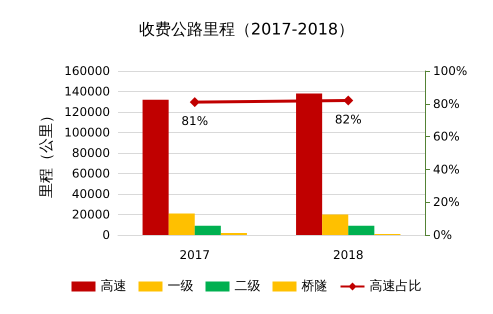 The width and height of the screenshot is (493, 314). What do you see at coordinates (87, 133) in the screenshot?
I see `y-tick-label: 100000` at bounding box center [87, 133].